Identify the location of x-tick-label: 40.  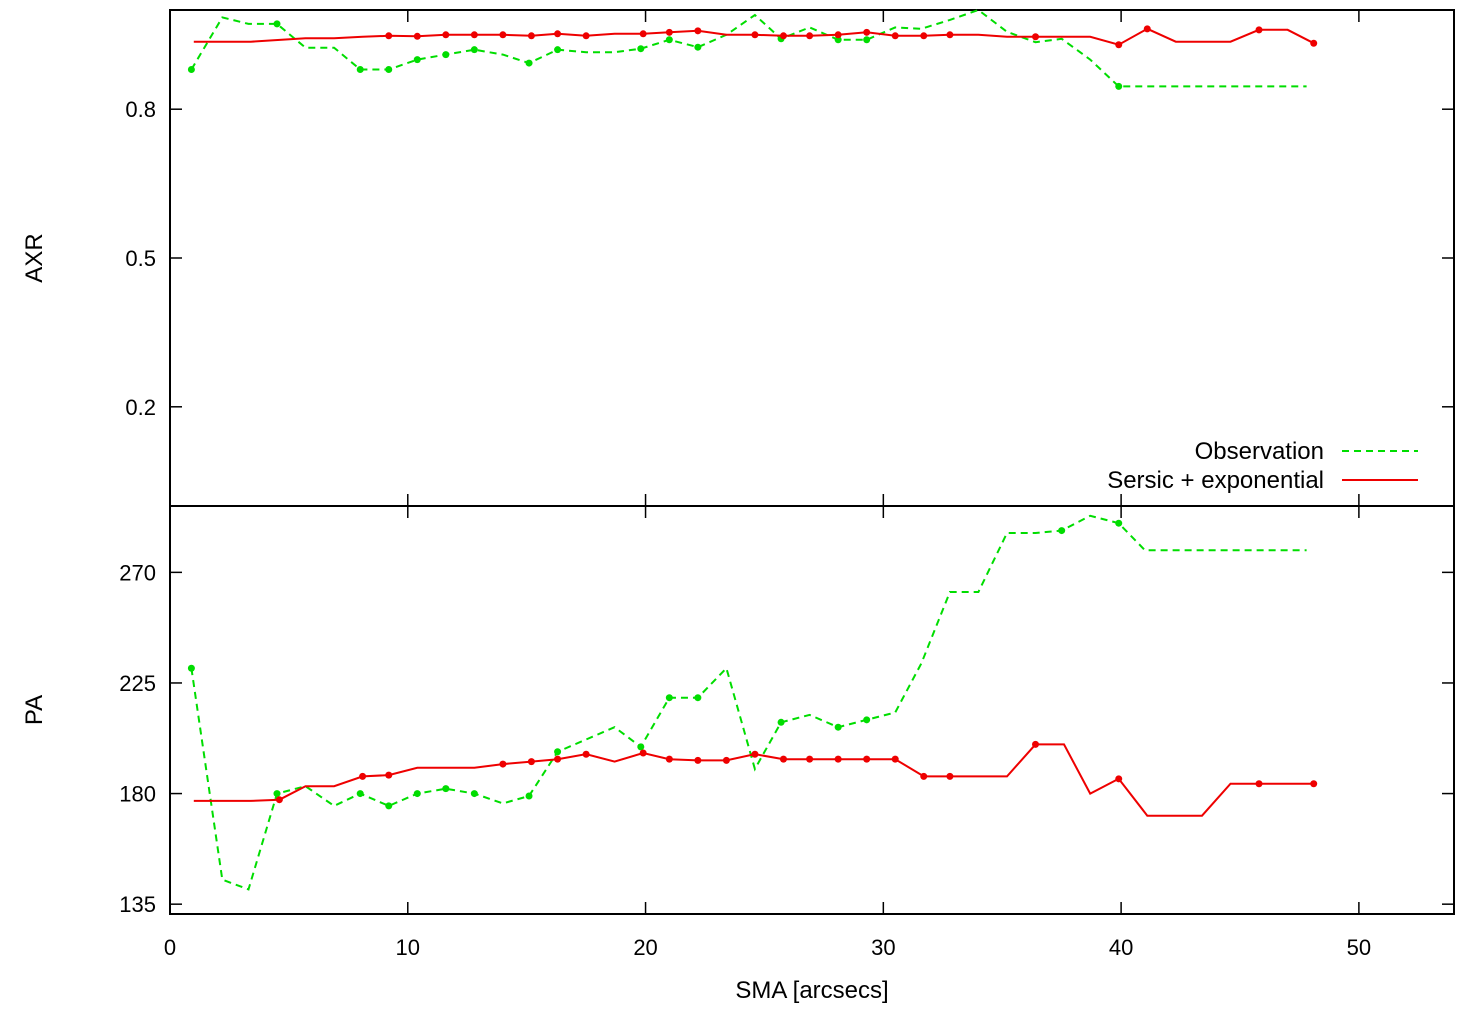
(1121, 947).